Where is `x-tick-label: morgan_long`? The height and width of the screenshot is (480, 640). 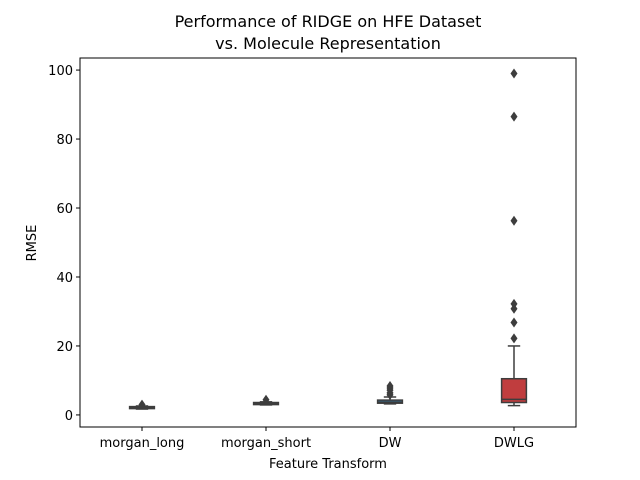
x-tick-label: morgan_long is located at coordinates (142, 443).